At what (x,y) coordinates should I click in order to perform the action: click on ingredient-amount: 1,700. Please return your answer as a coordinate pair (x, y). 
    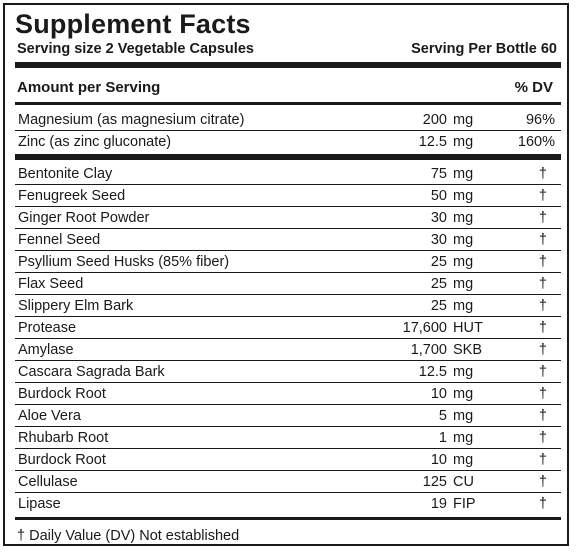
    Looking at the image, I should click on (428, 350).